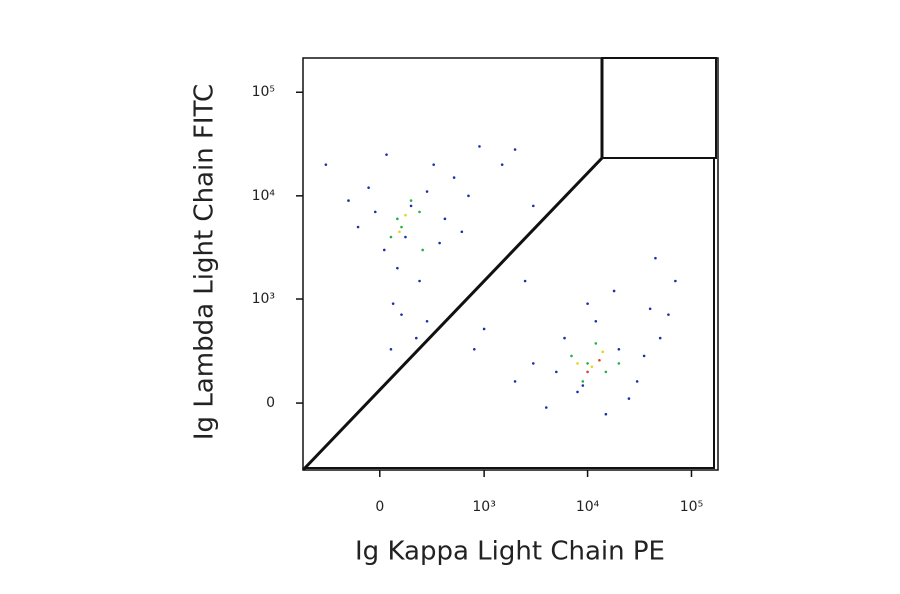 The image size is (900, 594). I want to click on x-tick-label: 10⁵, so click(691, 507).